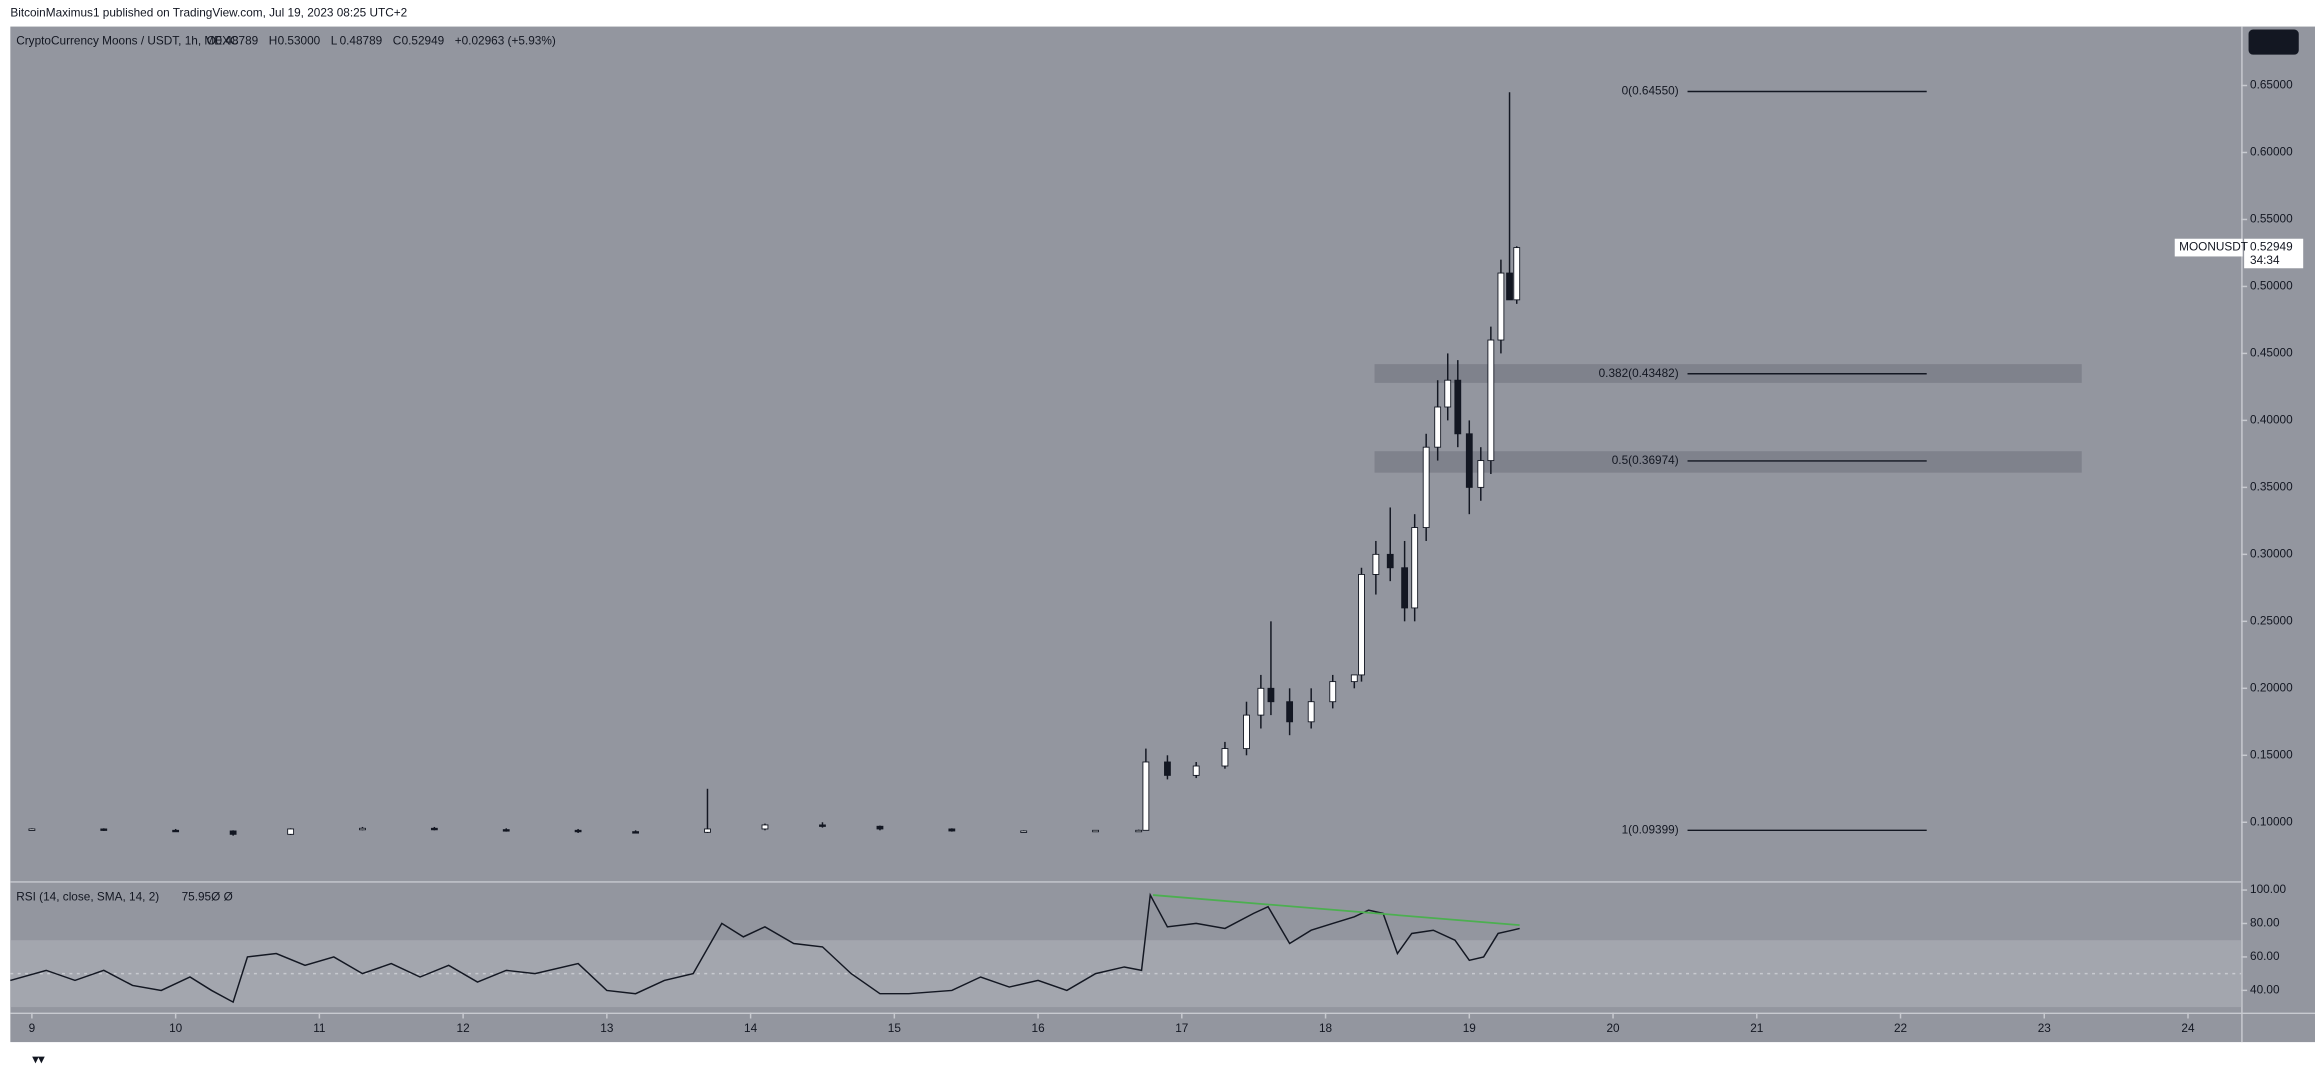 The height and width of the screenshot is (1084, 2315). I want to click on price-tag-countdown: 34:34, so click(2265, 260).